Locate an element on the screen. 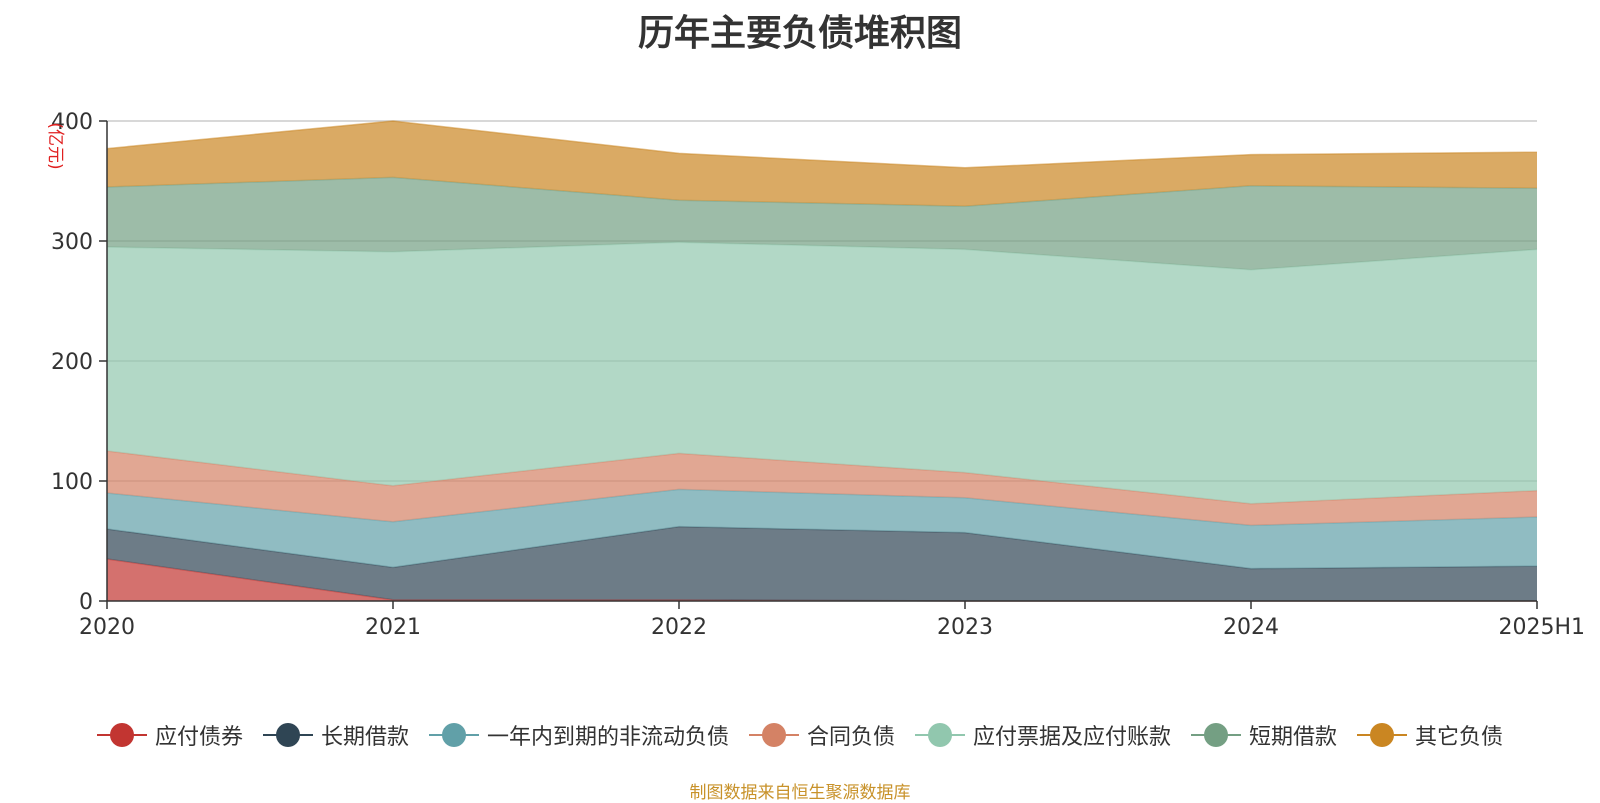 This screenshot has height=803, width=1600. legend-item: 合同负债 is located at coordinates (821, 735).